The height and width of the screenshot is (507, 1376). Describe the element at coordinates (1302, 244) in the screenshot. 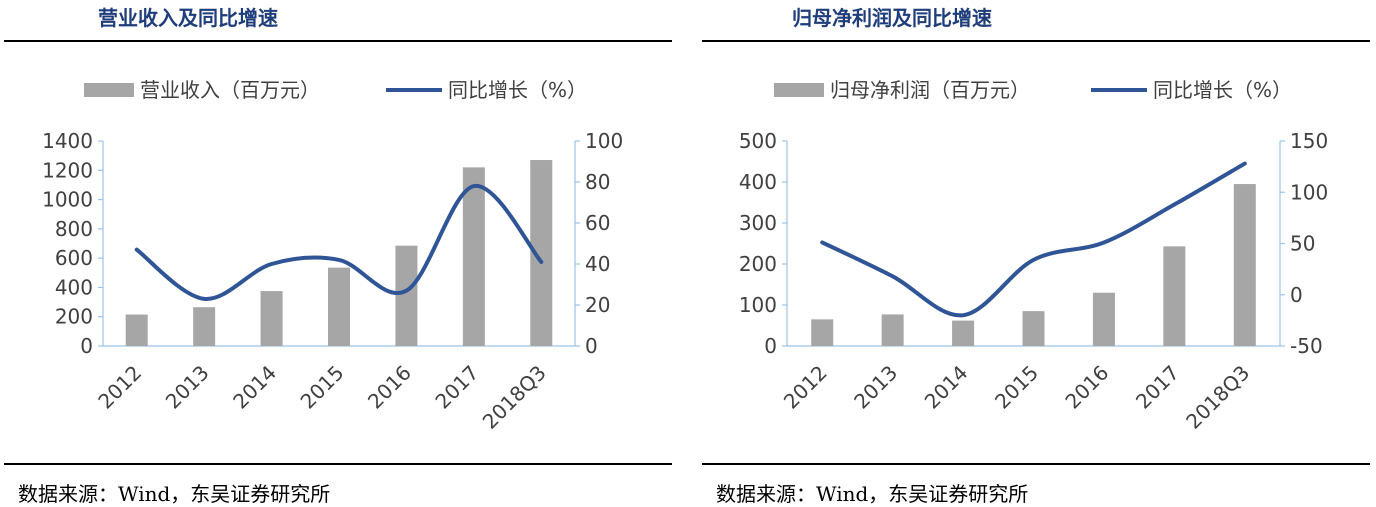

I see `y-right-tick-label: 50` at that location.